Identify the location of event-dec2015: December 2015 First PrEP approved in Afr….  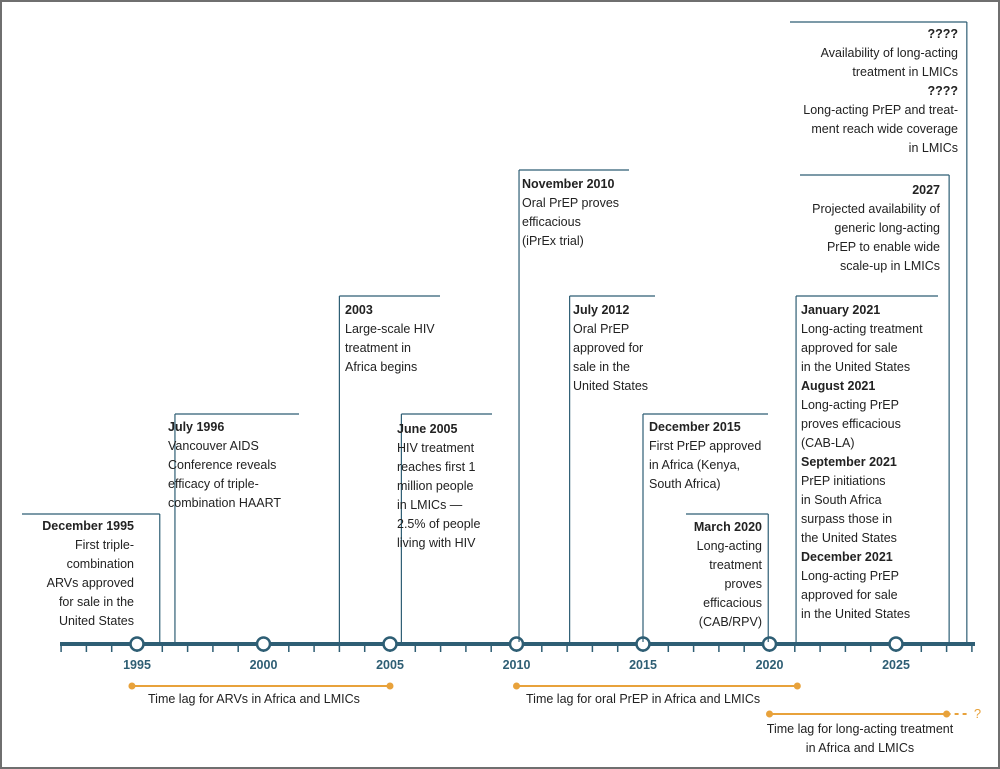
(705, 455).